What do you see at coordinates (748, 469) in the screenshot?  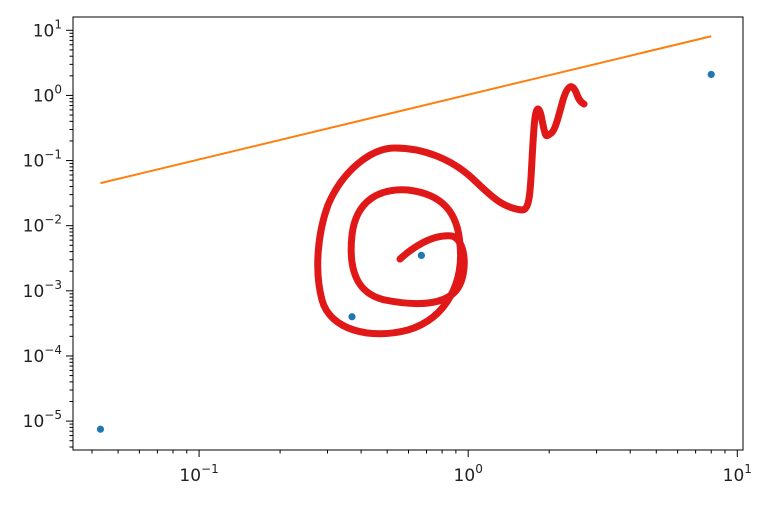 I see `x-tick-exponent: 1` at bounding box center [748, 469].